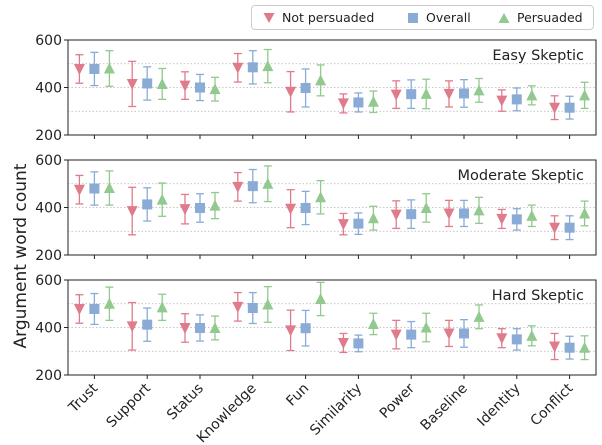 This screenshot has width=602, height=445. Describe the element at coordinates (21, 255) in the screenshot. I see `y-axis-label: Argument word count` at that location.